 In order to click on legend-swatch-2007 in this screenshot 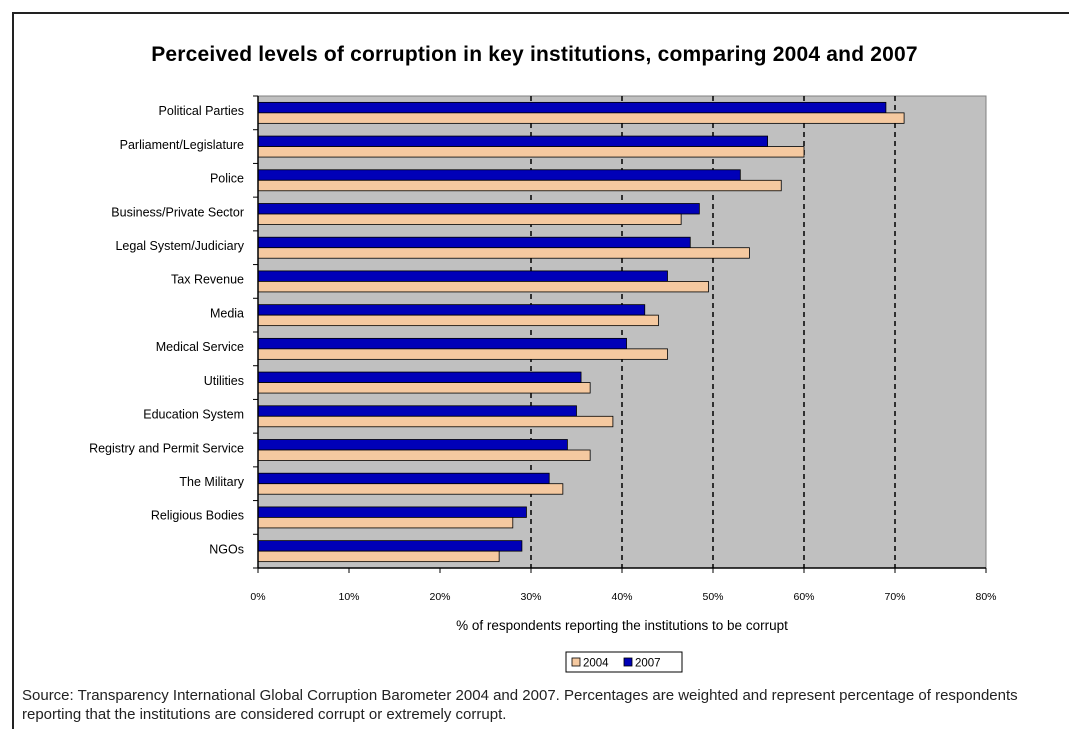, I will do `click(628, 662)`.